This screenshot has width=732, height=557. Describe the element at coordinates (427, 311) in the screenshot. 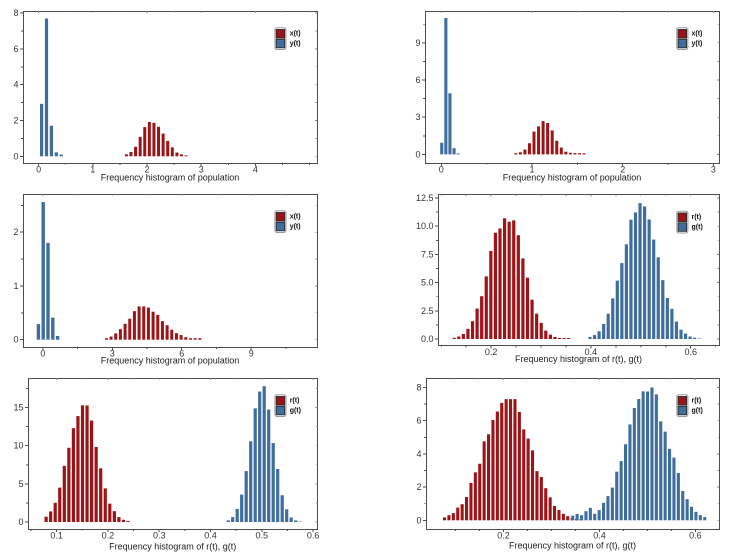

I see `svg-text: 2.5` at that location.